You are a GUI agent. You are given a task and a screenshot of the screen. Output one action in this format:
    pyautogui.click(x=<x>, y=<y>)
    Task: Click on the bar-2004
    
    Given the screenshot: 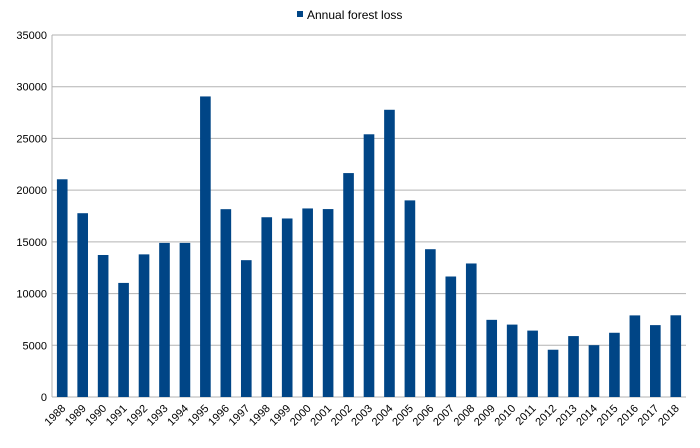 What is the action you would take?
    pyautogui.click(x=389, y=253)
    